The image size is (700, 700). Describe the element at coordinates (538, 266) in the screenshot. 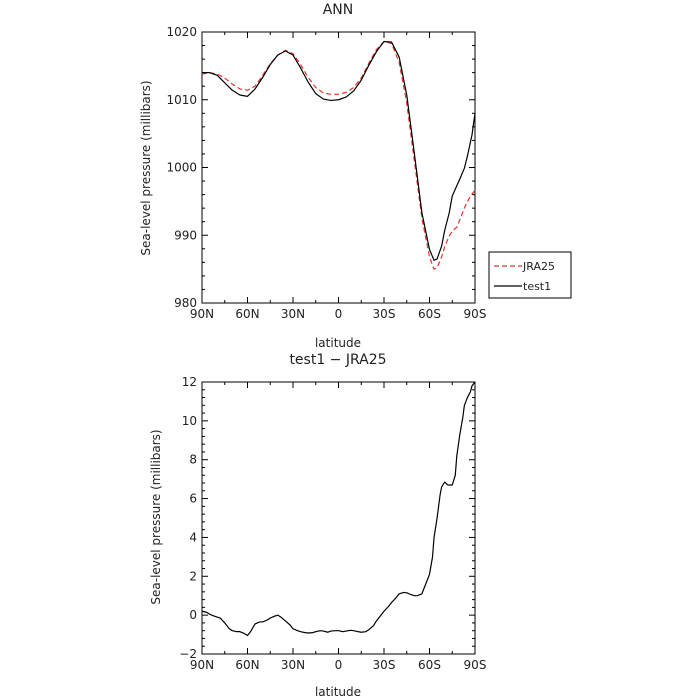

I see `legend-label-jra25: JRA25` at that location.